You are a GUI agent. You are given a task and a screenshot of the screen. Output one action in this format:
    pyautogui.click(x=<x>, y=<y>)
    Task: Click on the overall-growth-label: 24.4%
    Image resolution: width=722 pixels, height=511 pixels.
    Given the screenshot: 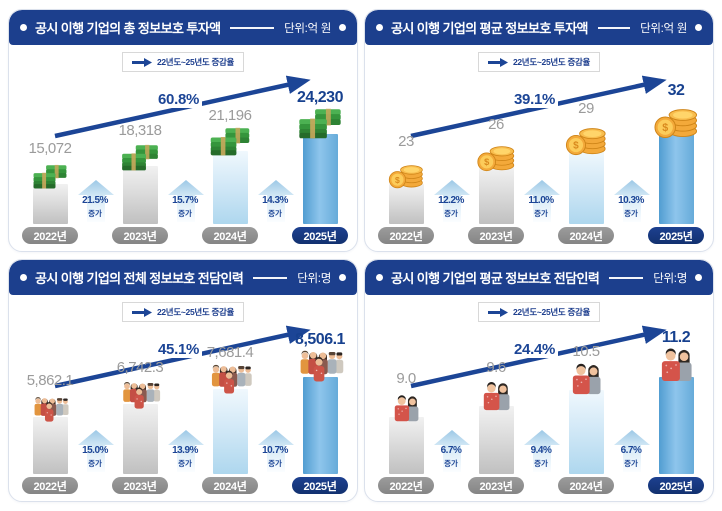 What is the action you would take?
    pyautogui.click(x=535, y=349)
    